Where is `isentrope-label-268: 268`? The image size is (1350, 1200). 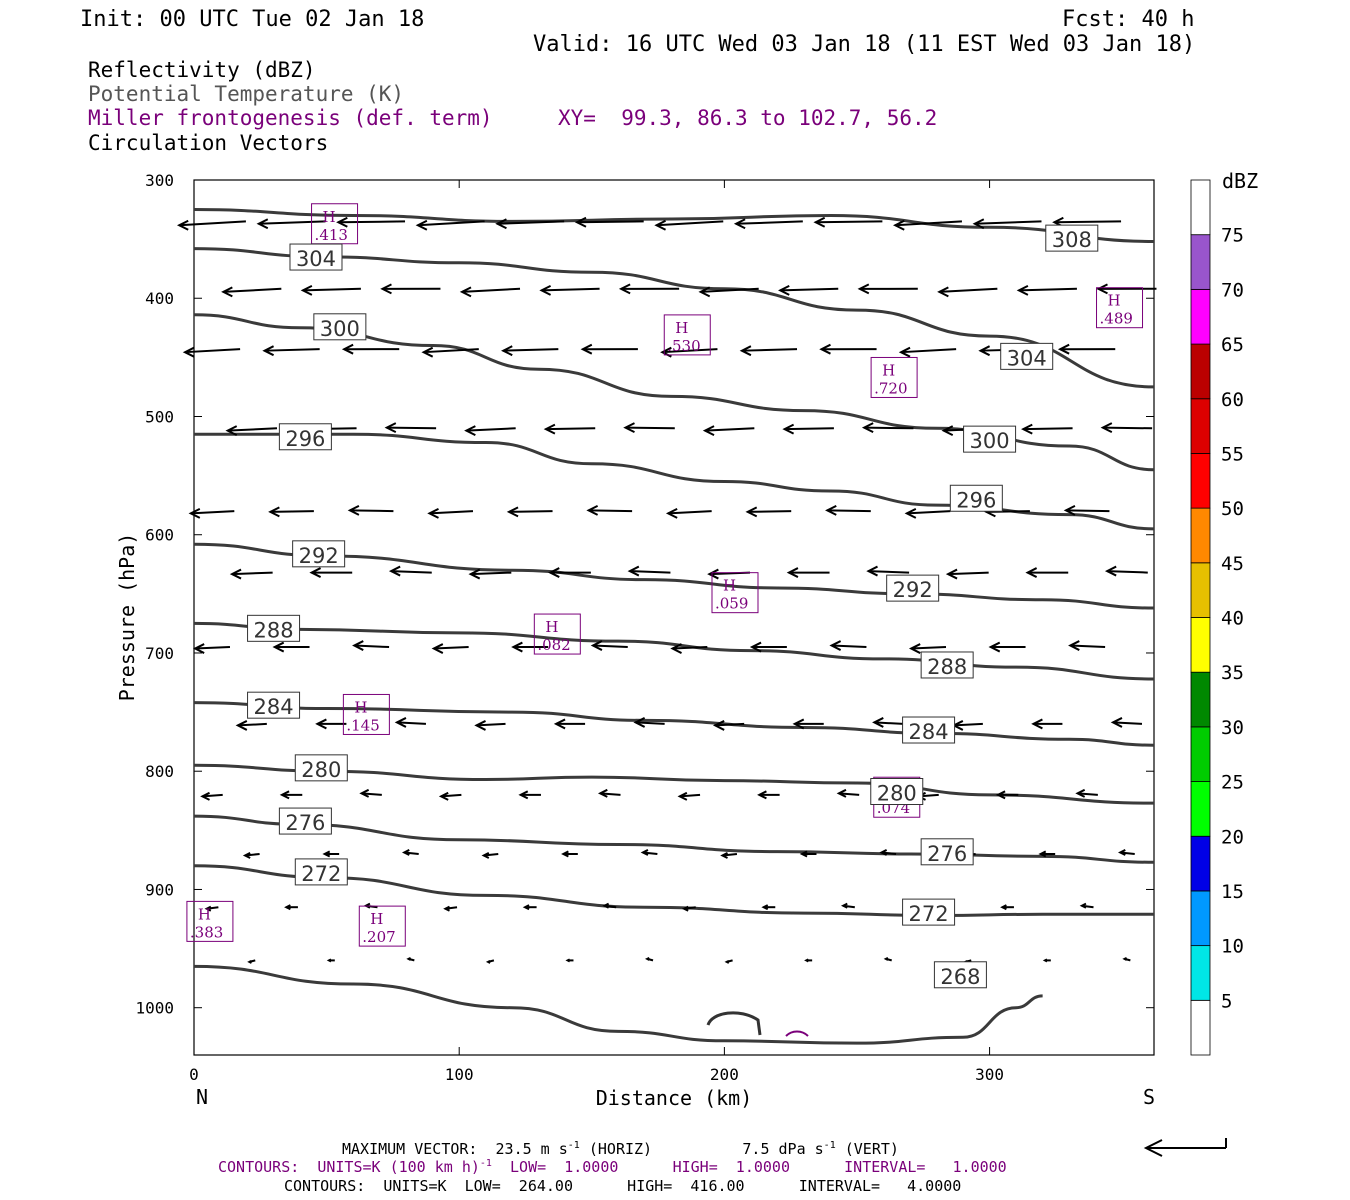
isentrope-label-268: 268 is located at coordinates (960, 977).